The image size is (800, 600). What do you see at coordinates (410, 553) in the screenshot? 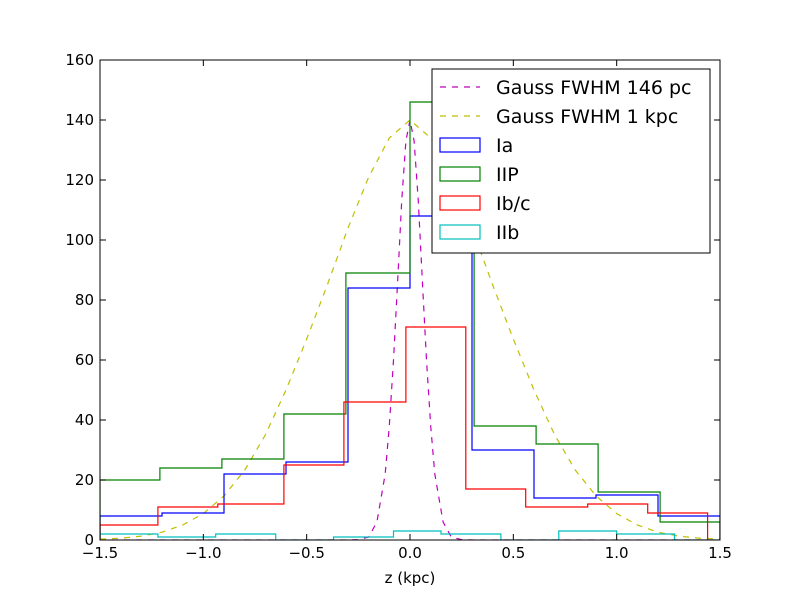
I see `x-tick-label: 0.0` at bounding box center [410, 553].